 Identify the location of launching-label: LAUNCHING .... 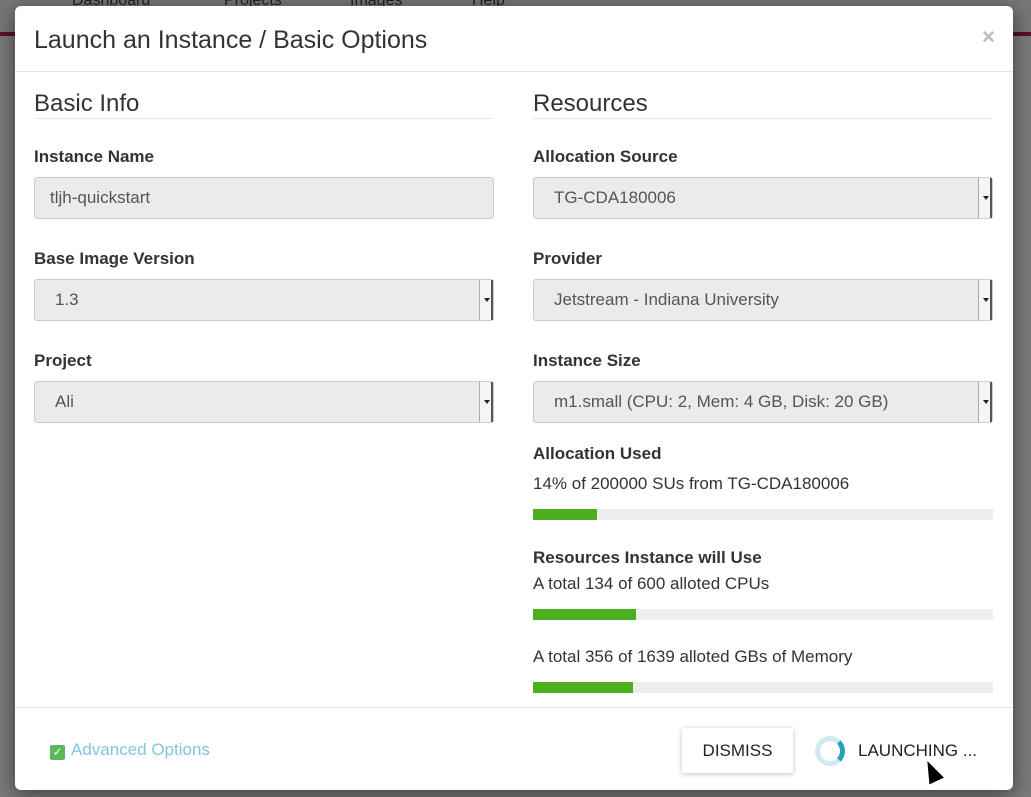
(918, 750).